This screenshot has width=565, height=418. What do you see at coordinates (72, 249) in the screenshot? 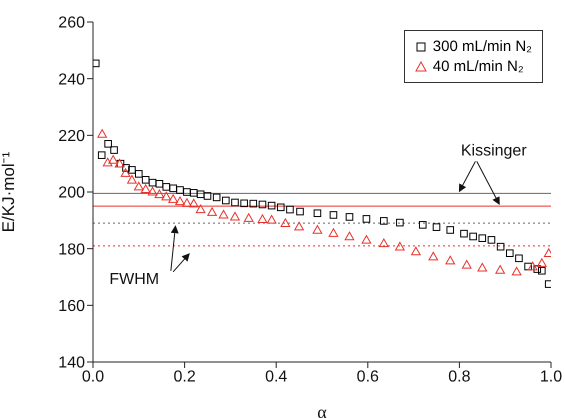
I see `y-tick-label: 180` at bounding box center [72, 249].